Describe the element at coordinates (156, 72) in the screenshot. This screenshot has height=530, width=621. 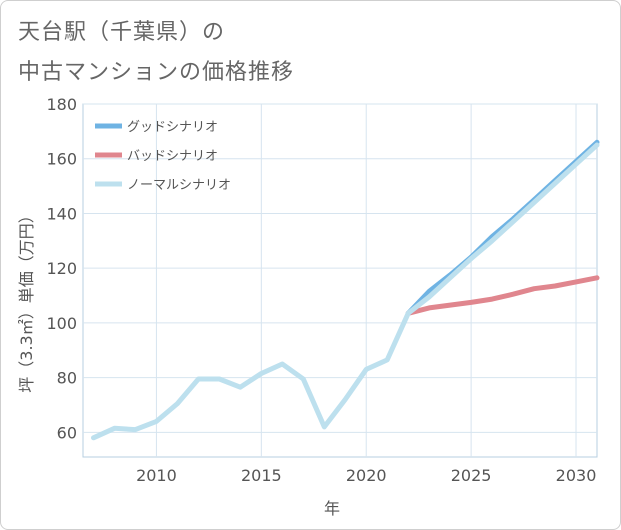
I see `chart-title-line2: 中古マンションの価格推移` at that location.